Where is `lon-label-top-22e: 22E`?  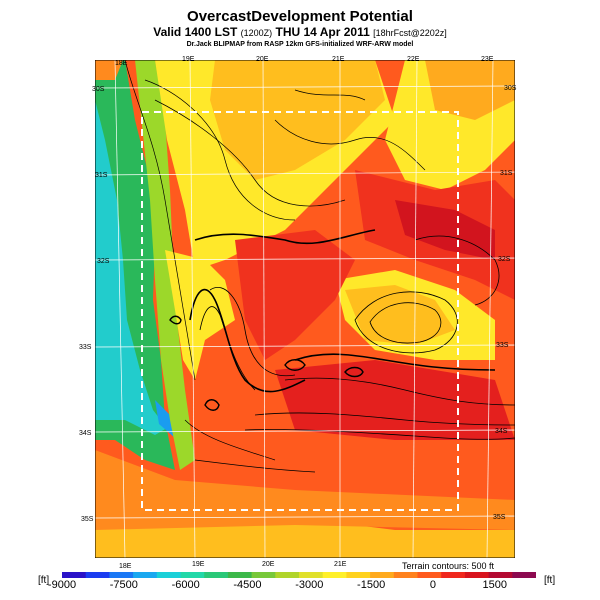 lon-label-top-22e: 22E is located at coordinates (413, 59).